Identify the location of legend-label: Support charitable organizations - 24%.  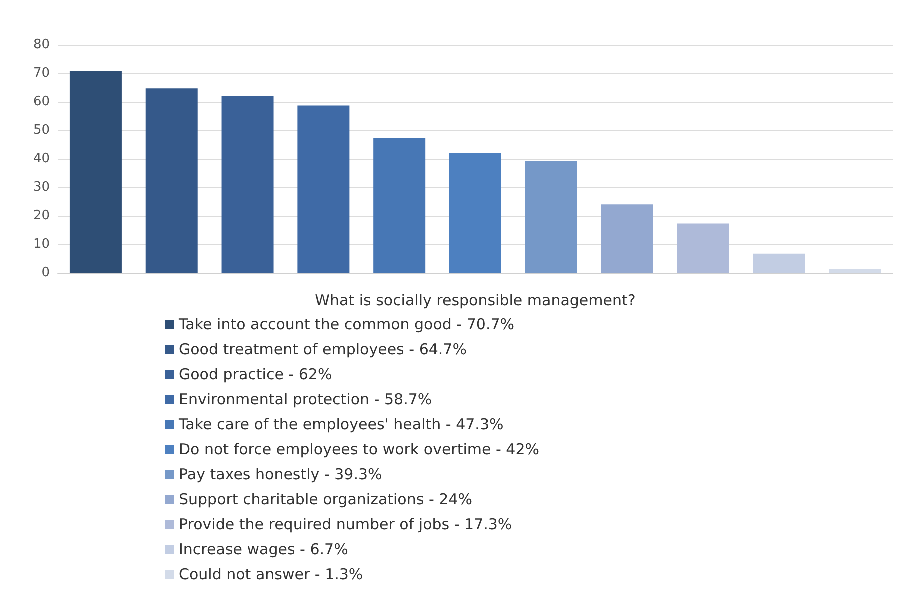
(325, 499).